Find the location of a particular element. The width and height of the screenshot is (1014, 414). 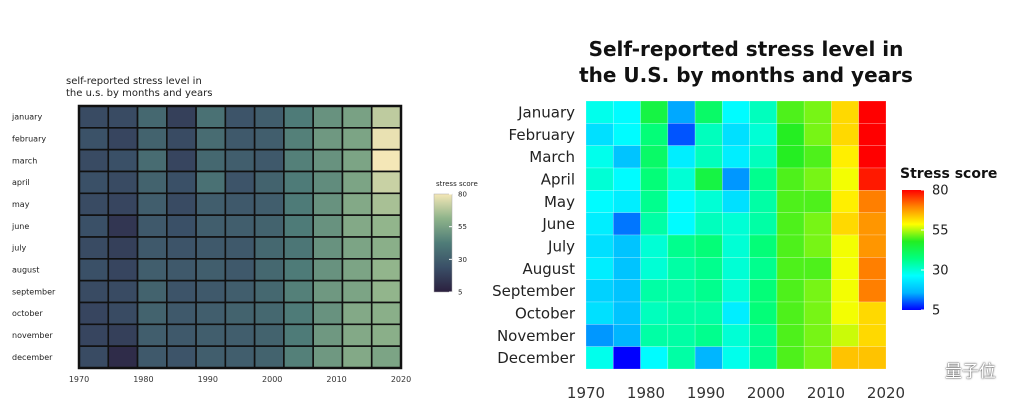

month-tick-label: February is located at coordinates (542, 135).